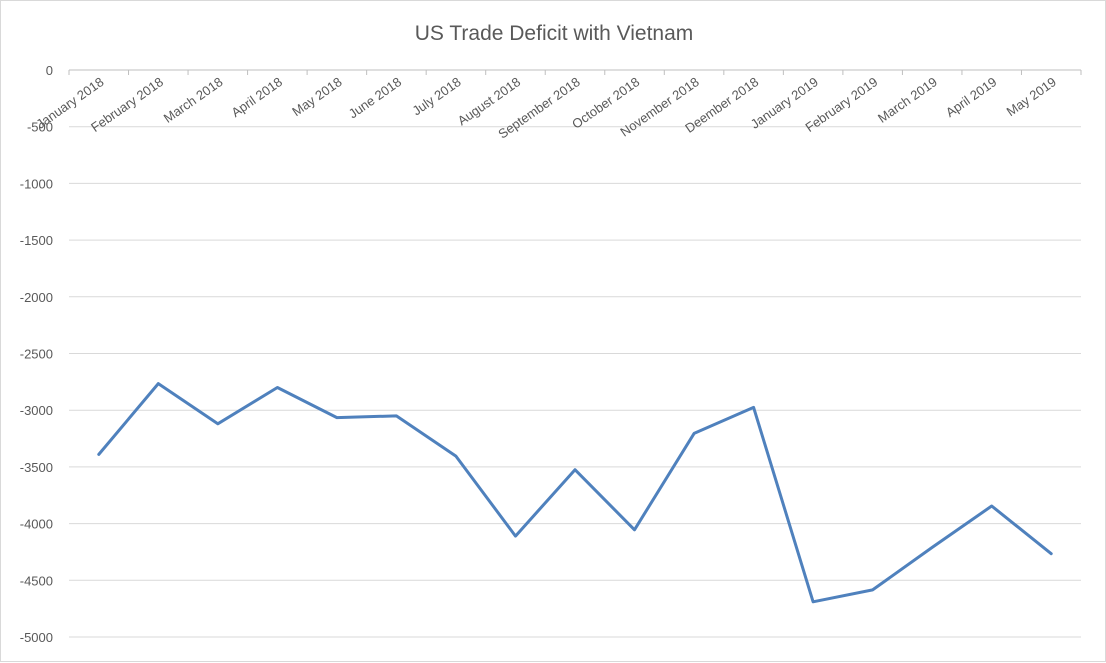  Describe the element at coordinates (36, 637) in the screenshot. I see `y-tick-label: -5000` at that location.